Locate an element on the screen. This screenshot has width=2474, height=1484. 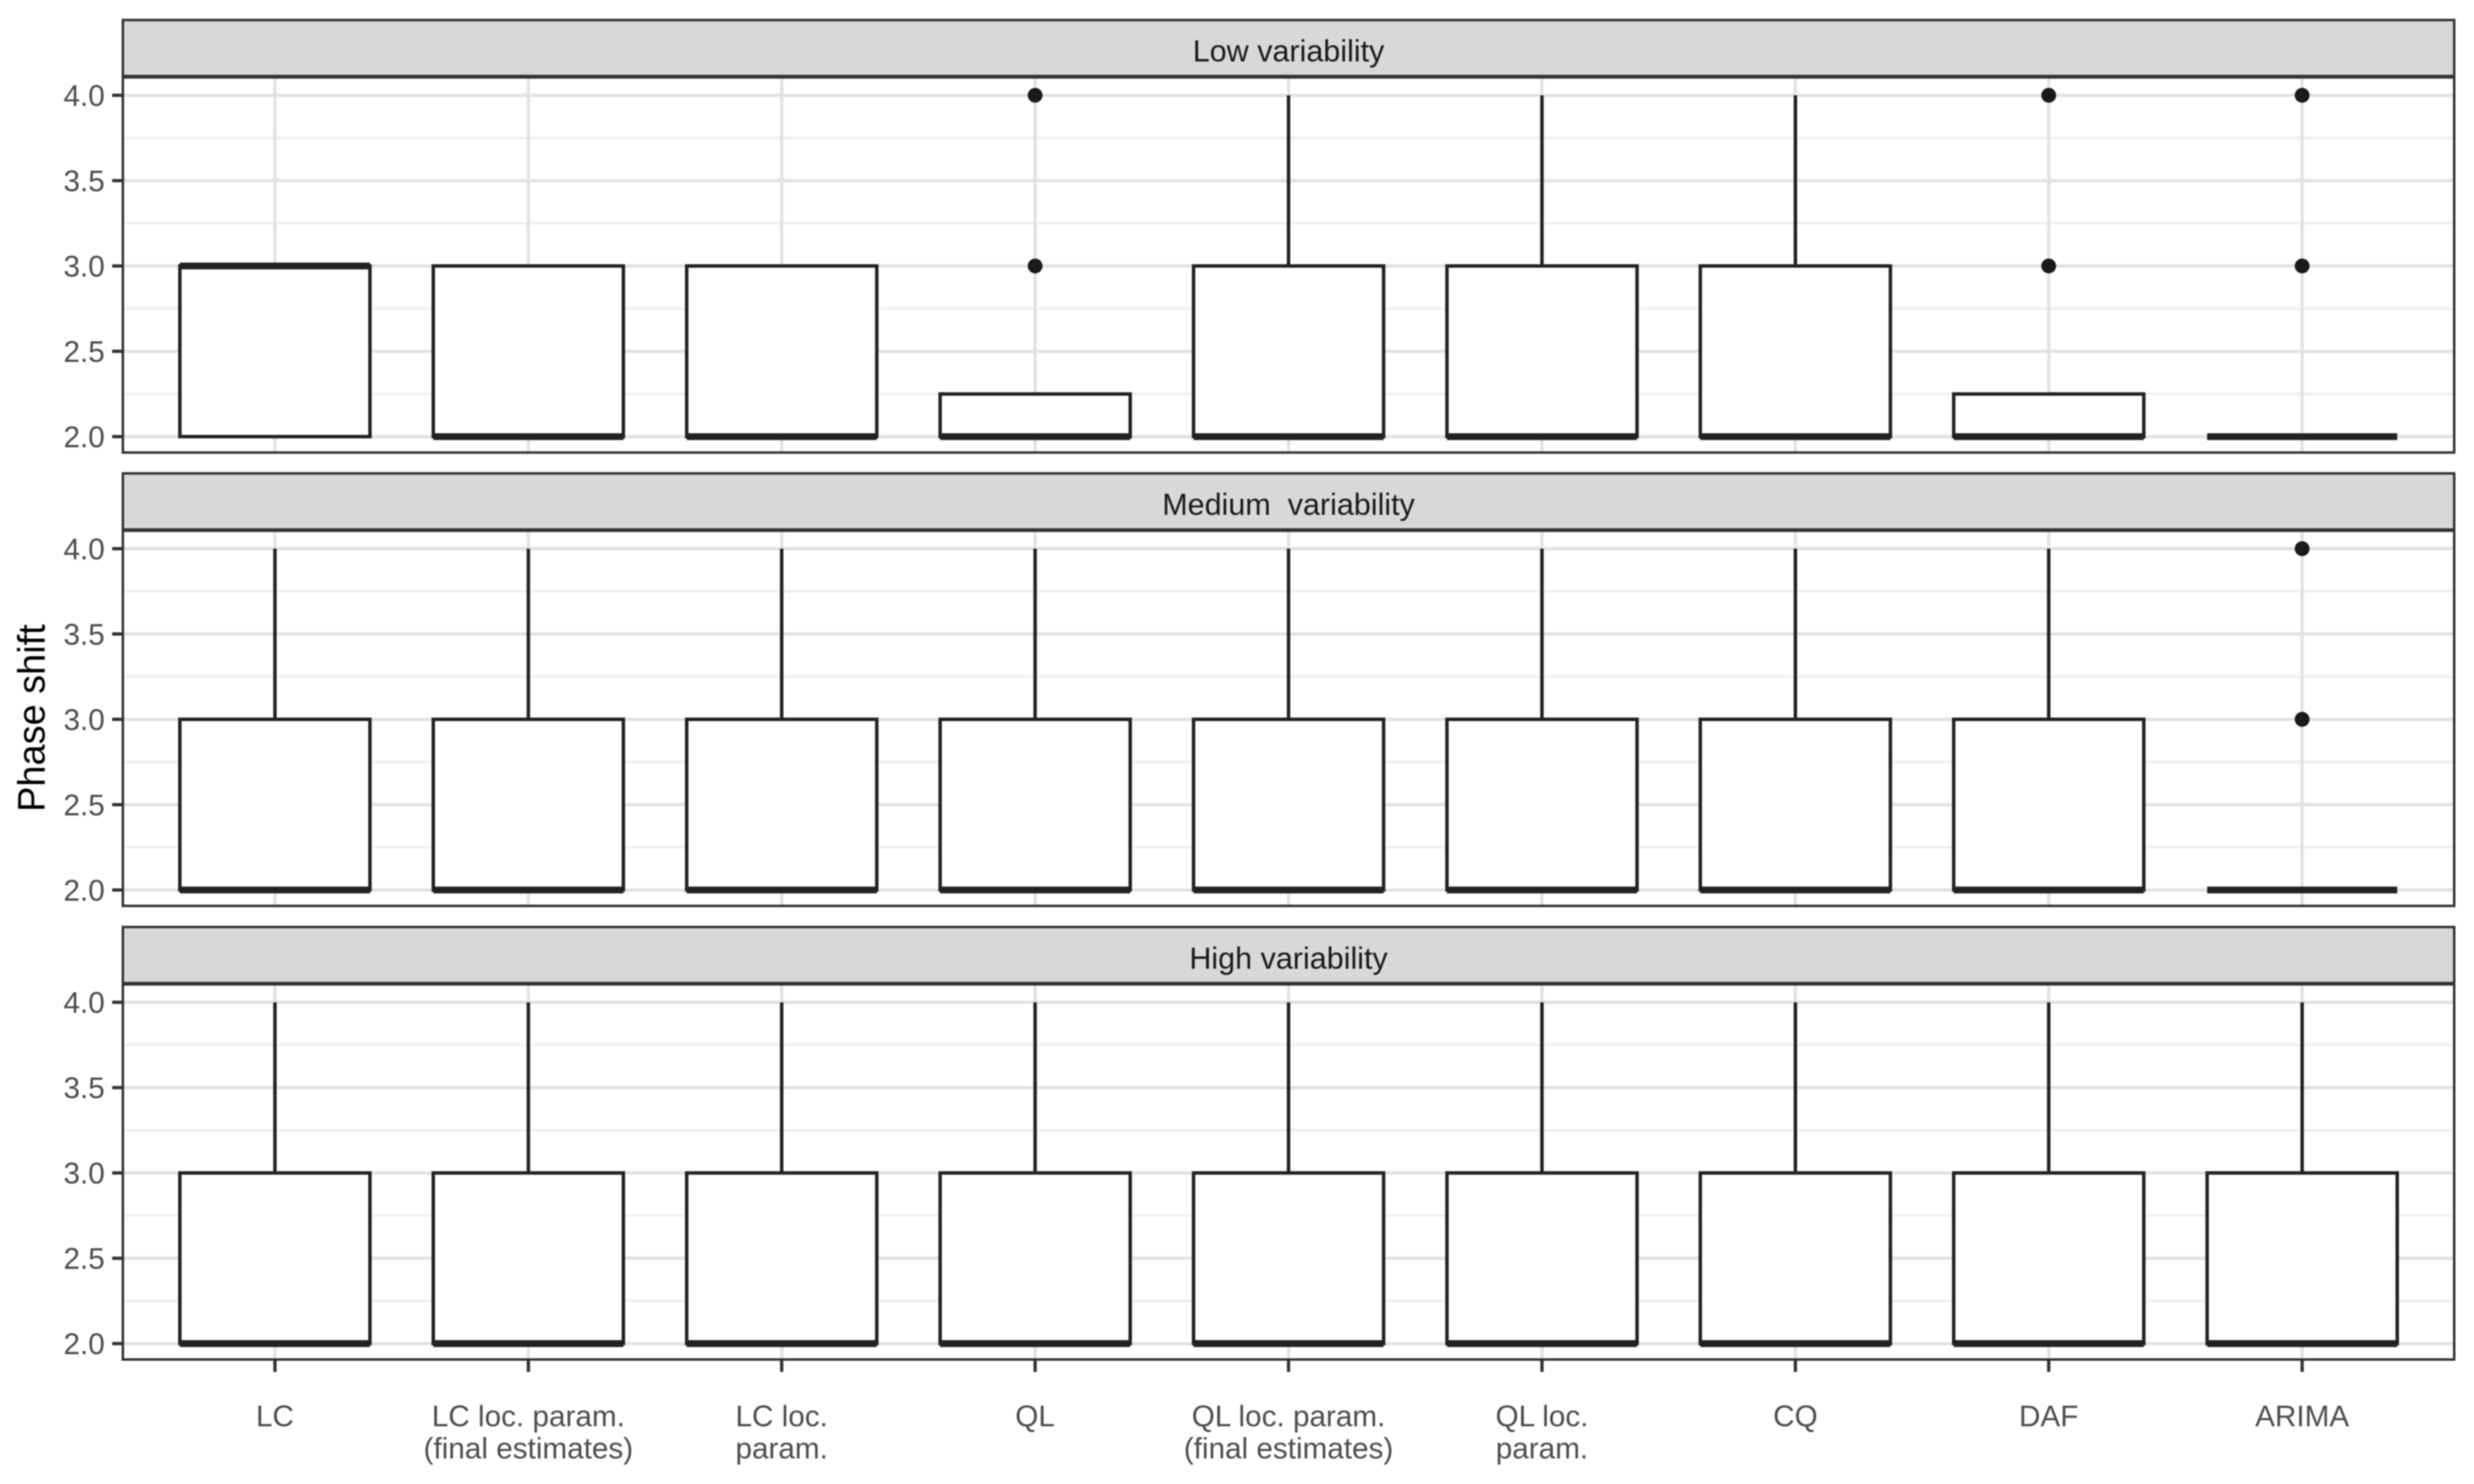
svg-text: High variability is located at coordinates (1288, 958).